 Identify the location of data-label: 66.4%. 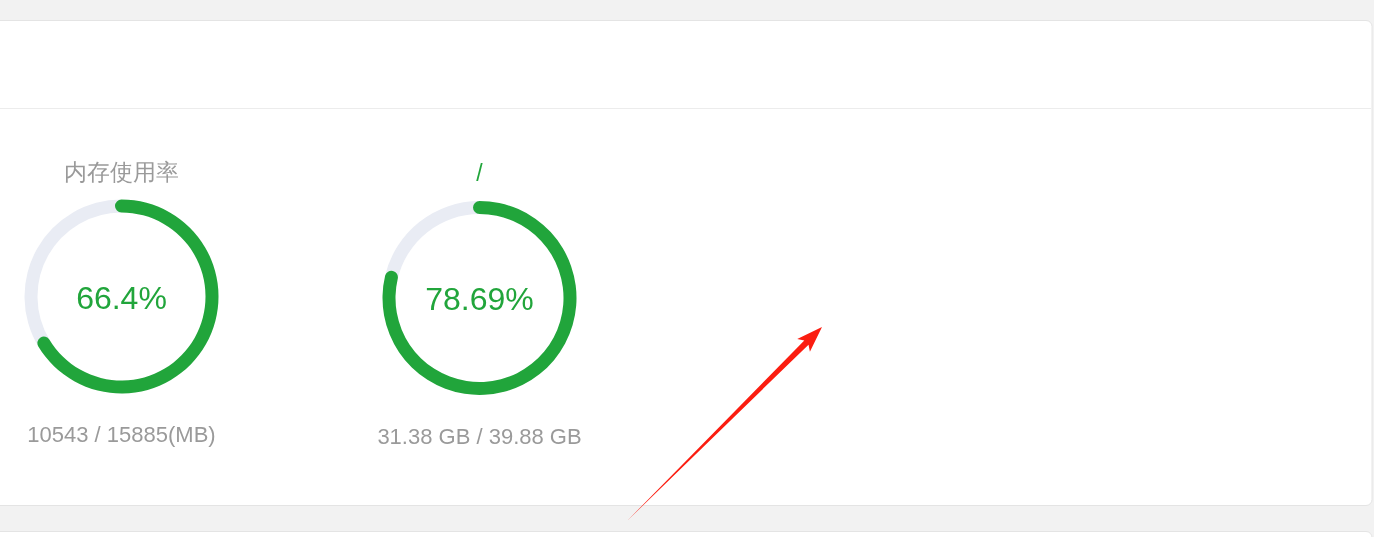
(121, 297).